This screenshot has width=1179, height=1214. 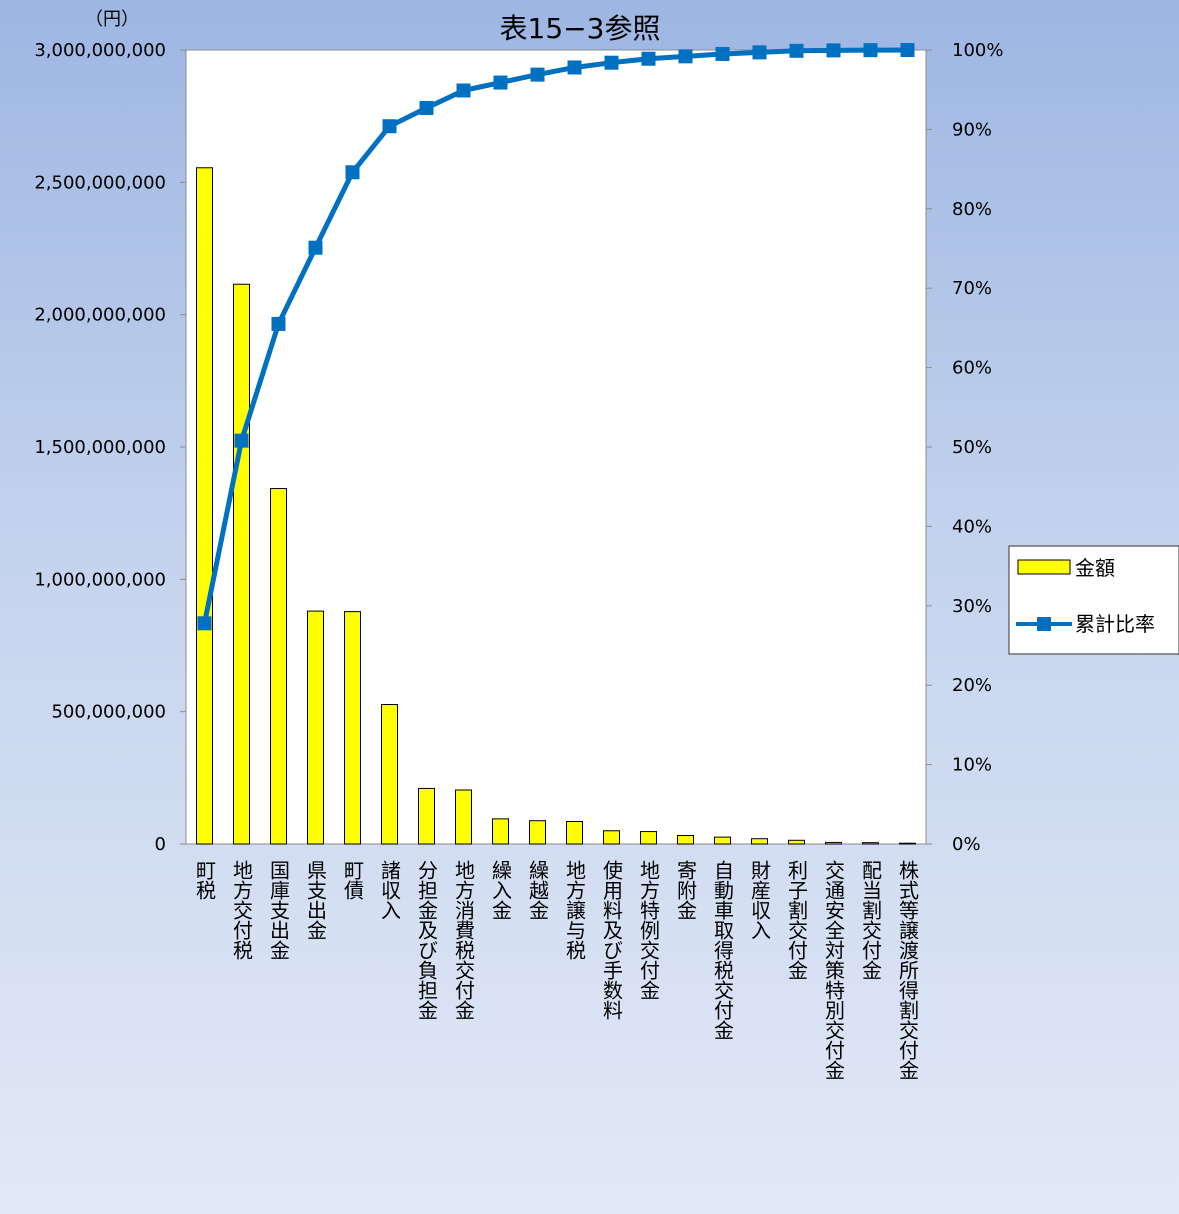 I want to click on category-label: 株式等譲渡所得割交付金, so click(x=908, y=970).